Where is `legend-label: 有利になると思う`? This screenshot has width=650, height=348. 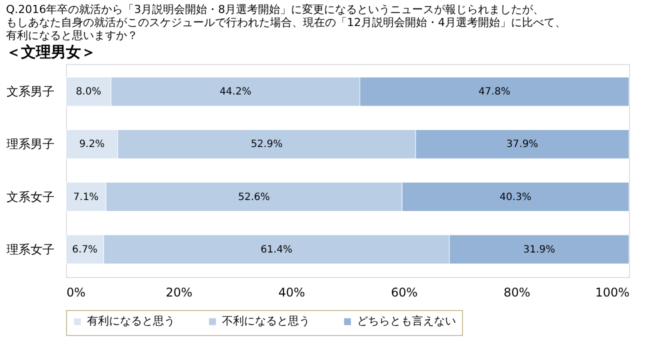
legend-label: 有利になると思う is located at coordinates (131, 321).